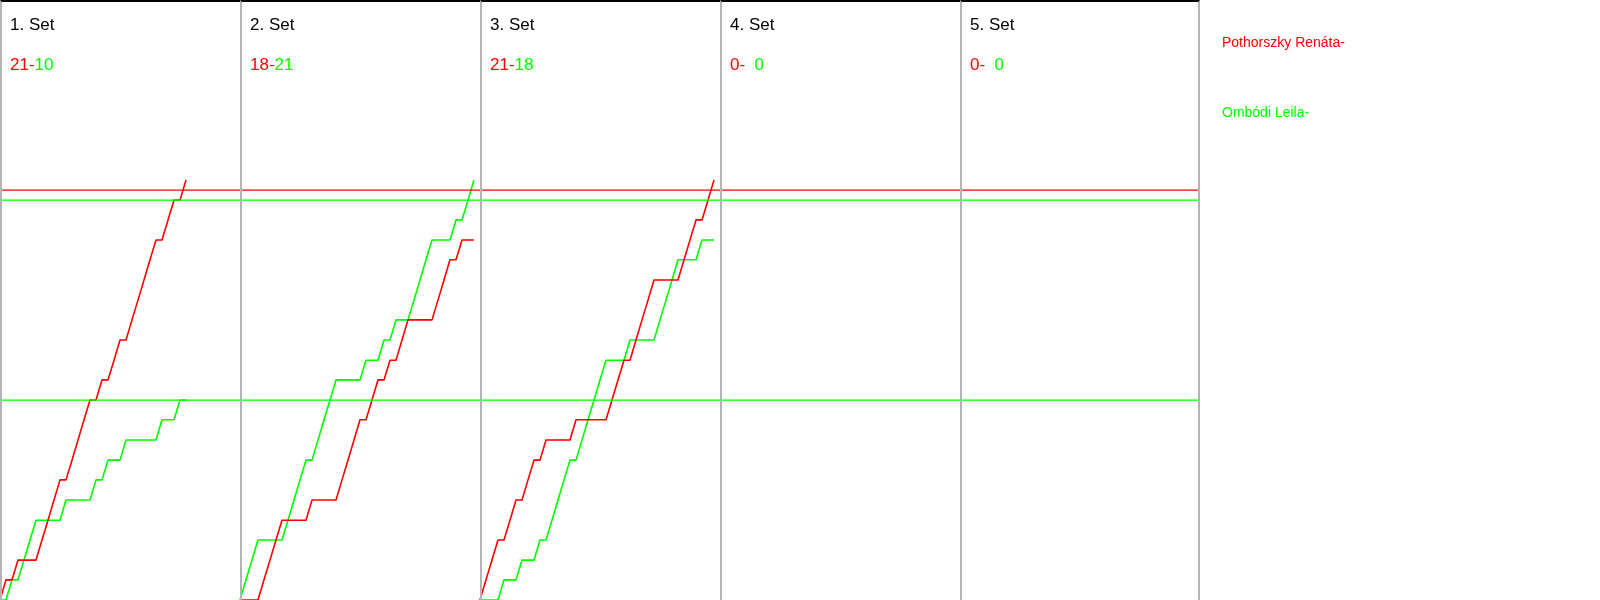 The image size is (1600, 600). What do you see at coordinates (32, 24) in the screenshot?
I see `text: 1. Set` at bounding box center [32, 24].